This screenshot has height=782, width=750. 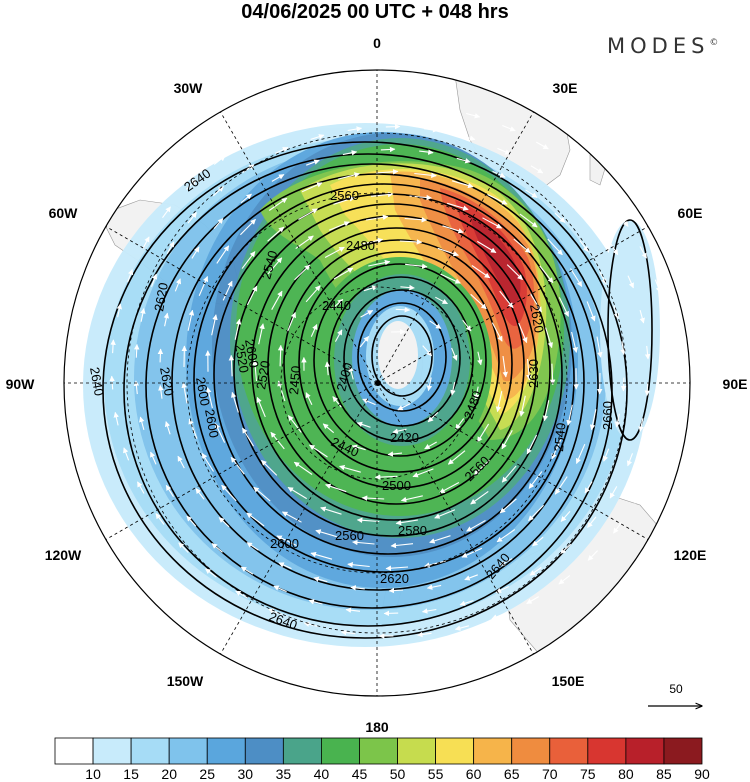 I want to click on contour-label: 2500, so click(x=396, y=485).